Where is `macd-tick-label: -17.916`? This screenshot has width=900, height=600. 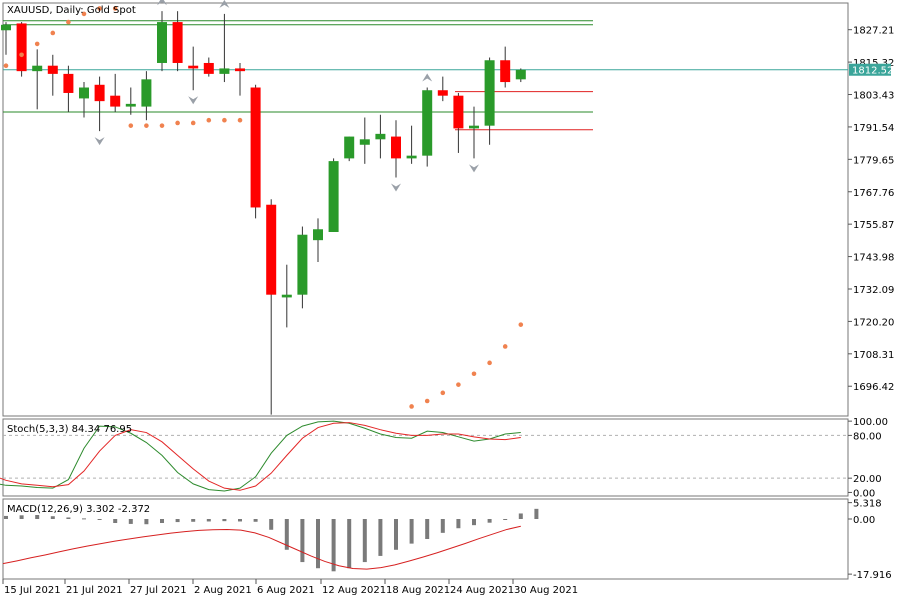 macd-tick-label: -17.916 is located at coordinates (872, 575).